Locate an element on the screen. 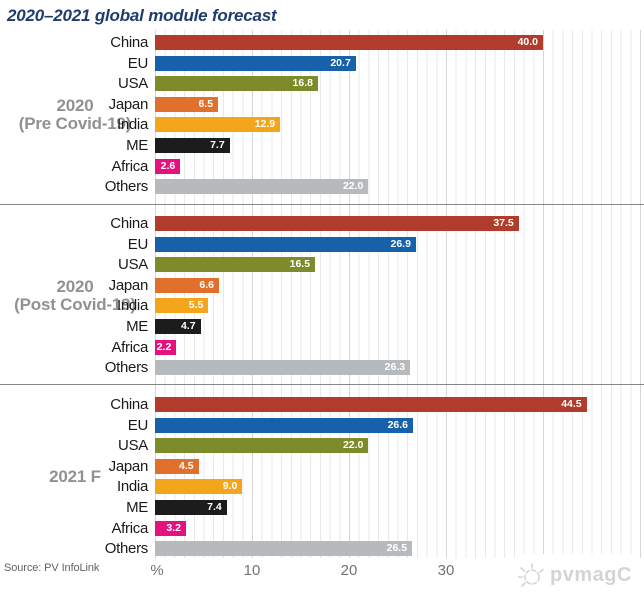 The height and width of the screenshot is (600, 644). bar-value-label: 12.9 is located at coordinates (265, 124).